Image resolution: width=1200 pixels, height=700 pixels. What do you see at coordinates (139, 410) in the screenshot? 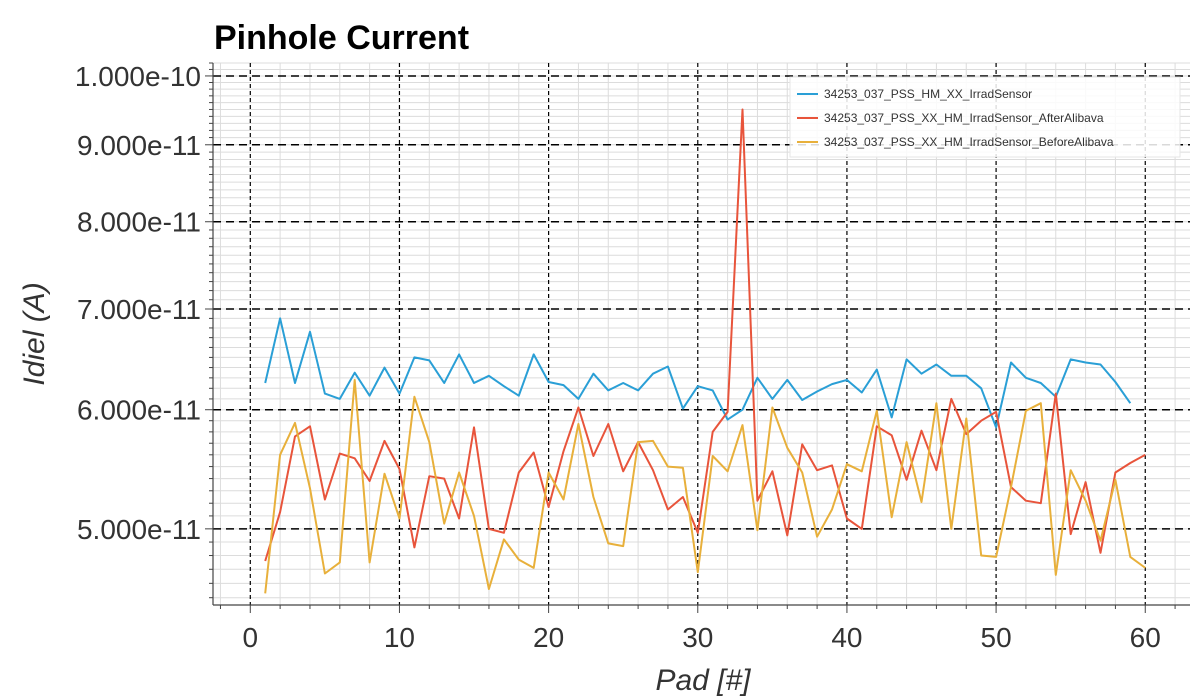
I see `y-tick-label: 6.000e-11` at bounding box center [139, 410].